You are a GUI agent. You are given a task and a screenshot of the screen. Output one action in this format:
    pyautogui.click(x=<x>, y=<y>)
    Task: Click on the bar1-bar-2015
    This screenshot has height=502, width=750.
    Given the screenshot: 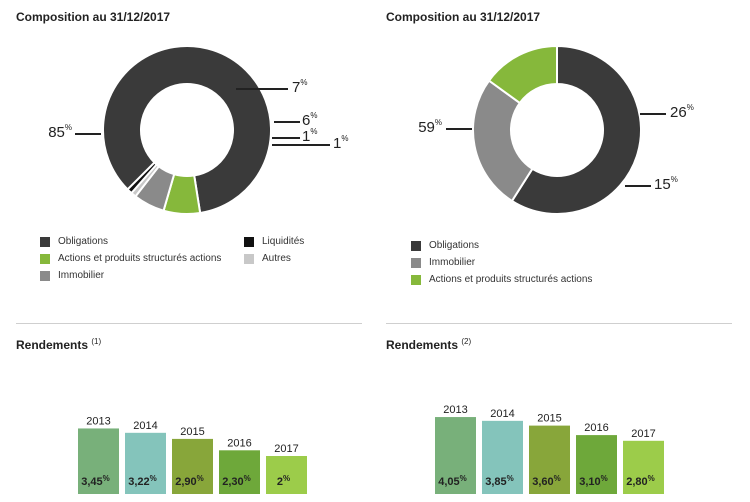 What is the action you would take?
    pyautogui.click(x=192, y=466)
    